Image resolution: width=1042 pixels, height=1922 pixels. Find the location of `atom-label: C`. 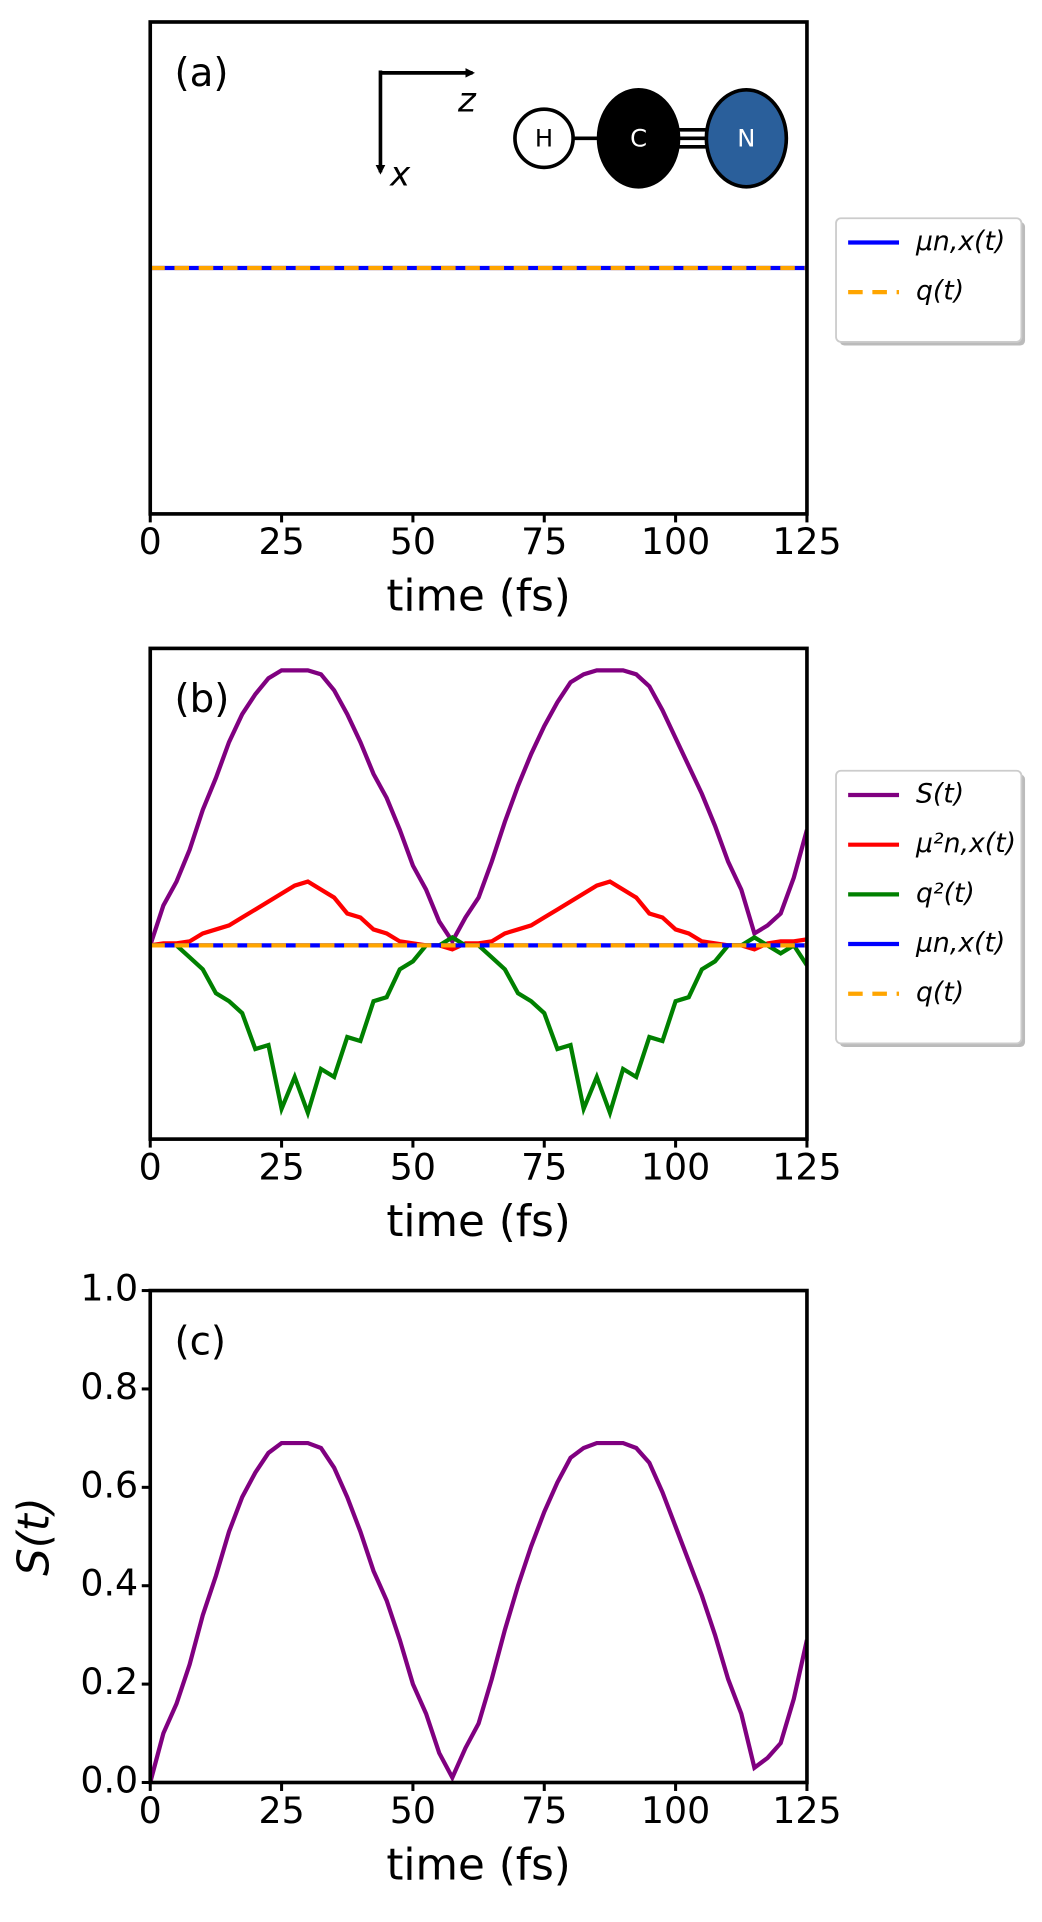

atom-label: C is located at coordinates (638, 139).